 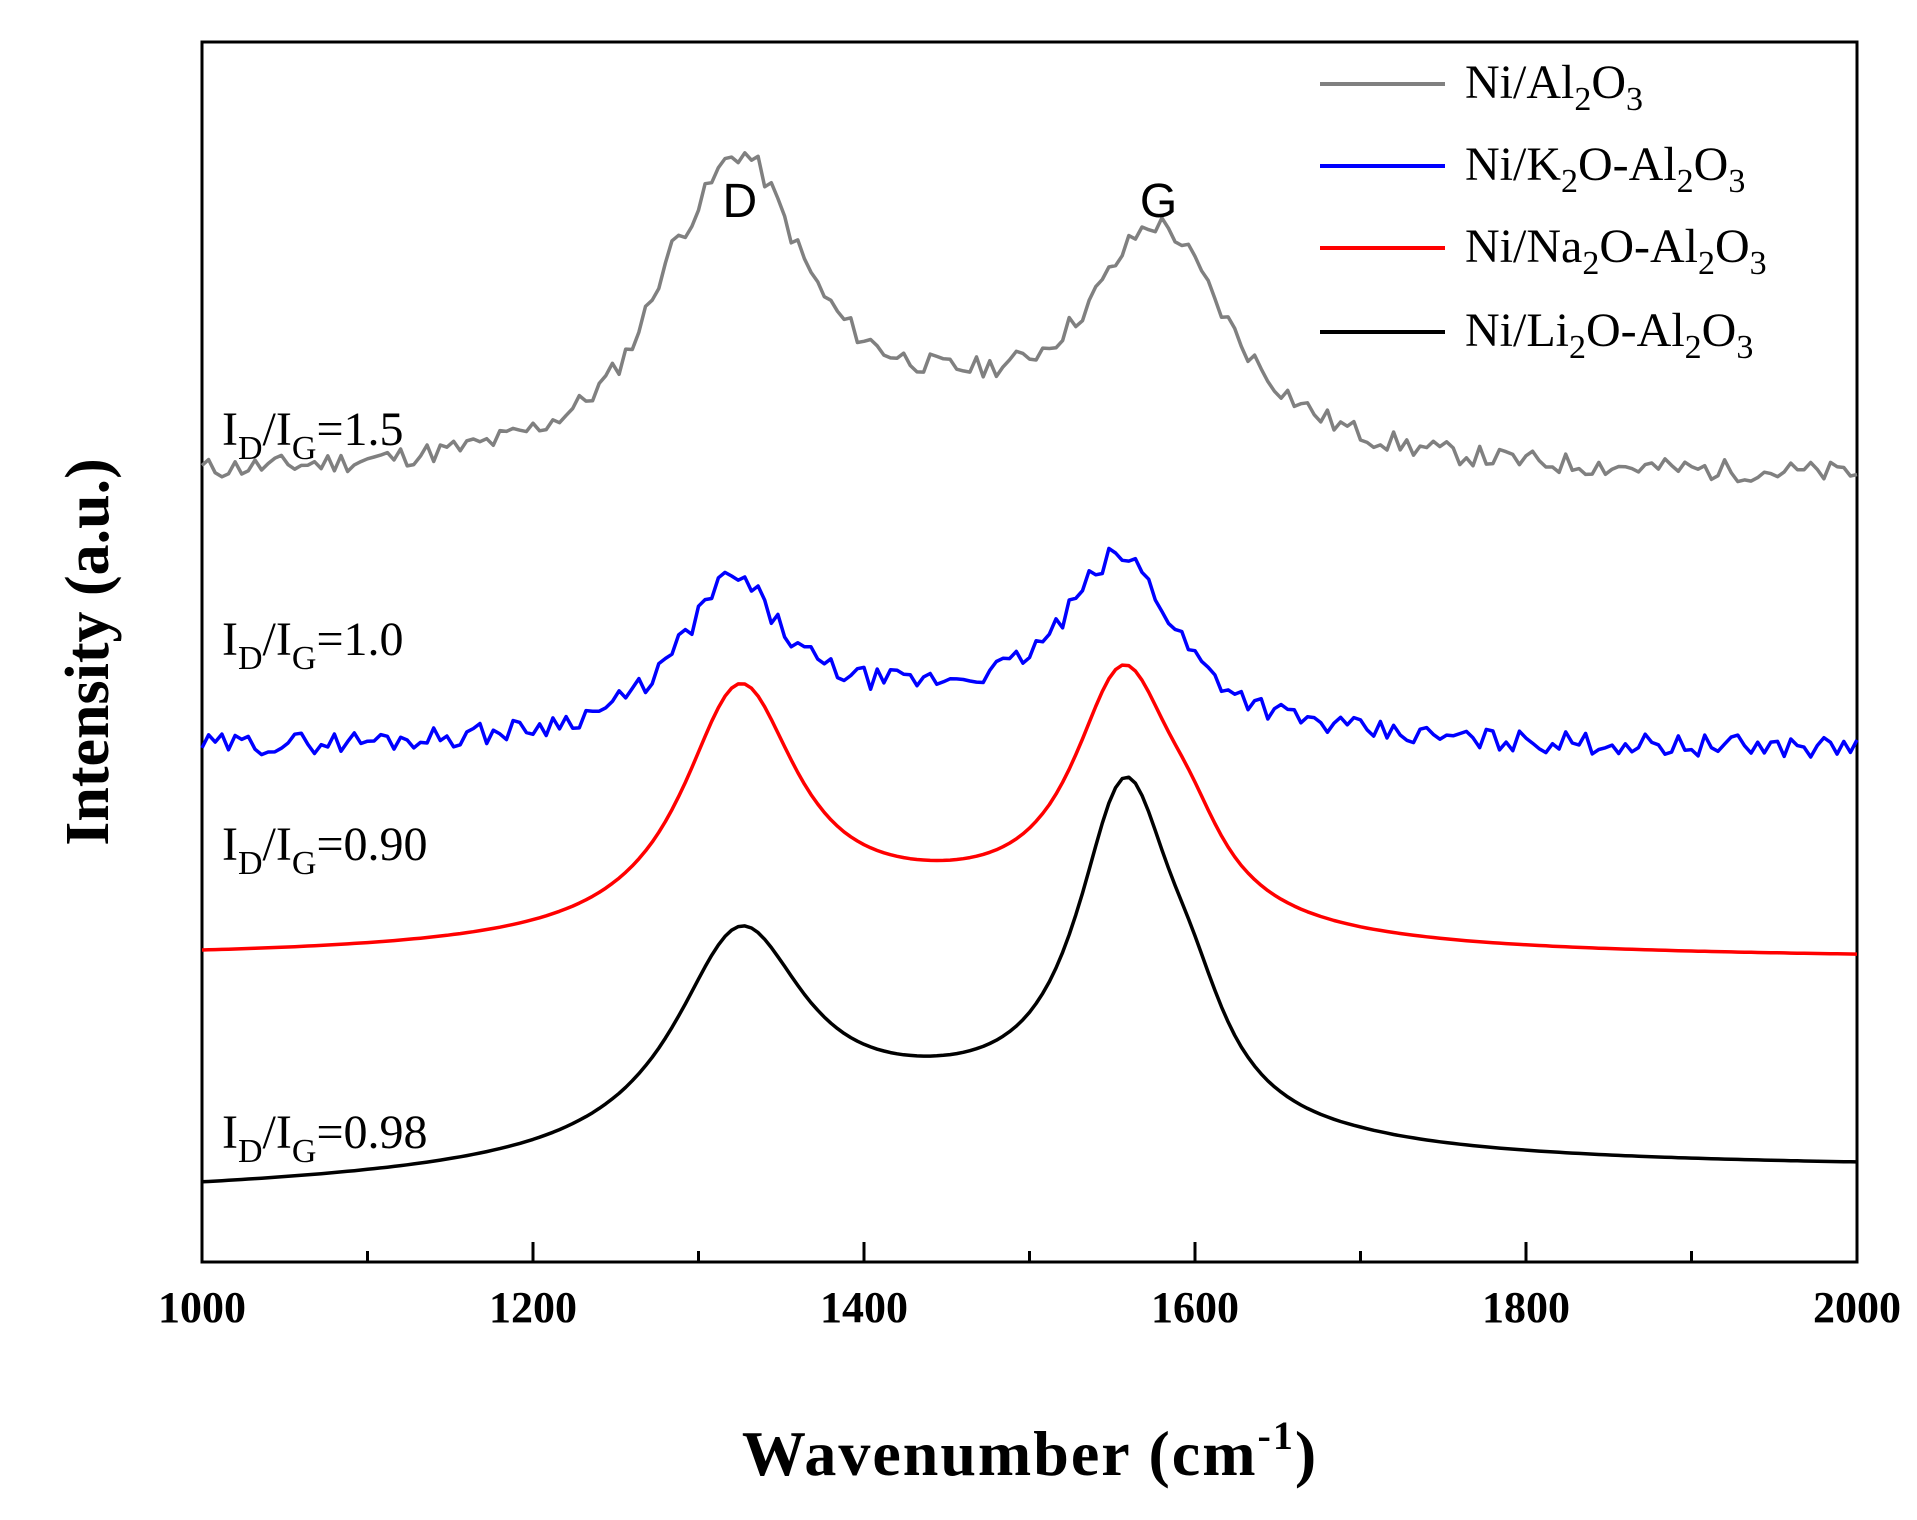 What do you see at coordinates (325, 1138) in the screenshot?
I see `ratio-label: ID/IG=0.98` at bounding box center [325, 1138].